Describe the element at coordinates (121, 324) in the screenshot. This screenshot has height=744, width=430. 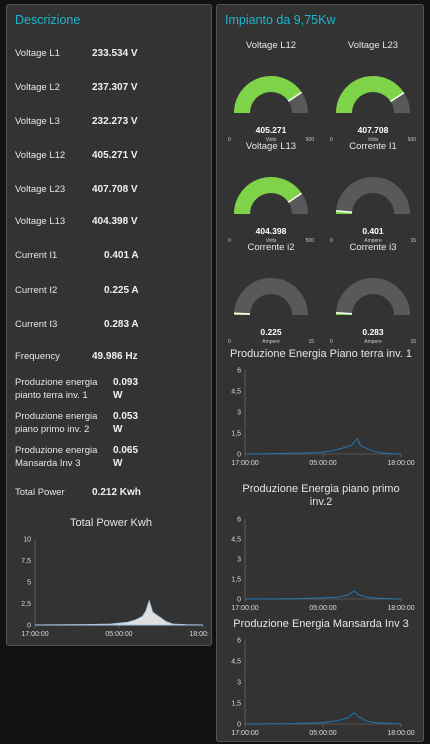
I see `row-value: 0.283 A` at that location.